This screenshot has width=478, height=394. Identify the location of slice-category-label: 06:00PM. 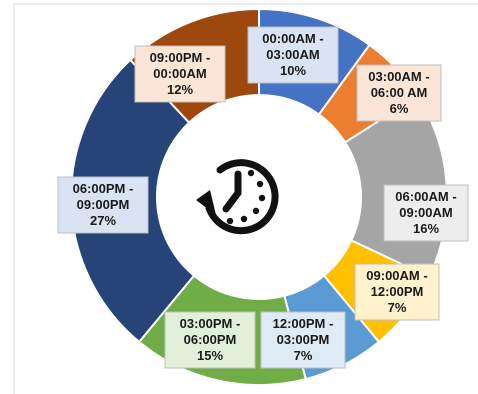
(210, 339).